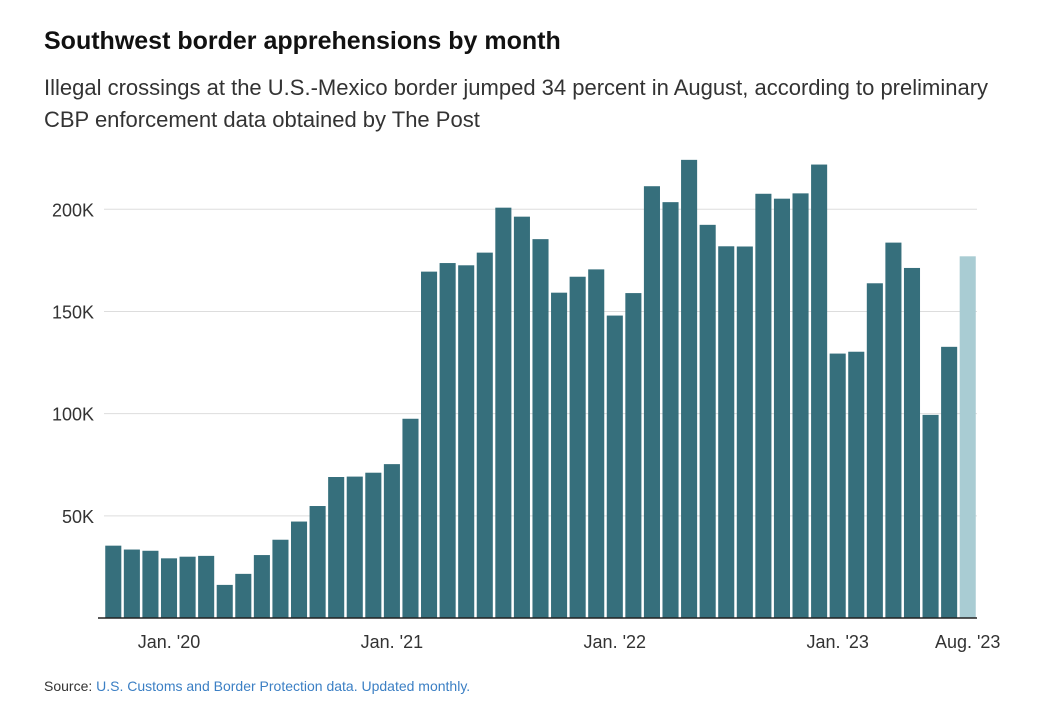 The width and height of the screenshot is (1062, 708). Describe the element at coordinates (615, 642) in the screenshot. I see `x-tick-label: Jan. '22` at that location.